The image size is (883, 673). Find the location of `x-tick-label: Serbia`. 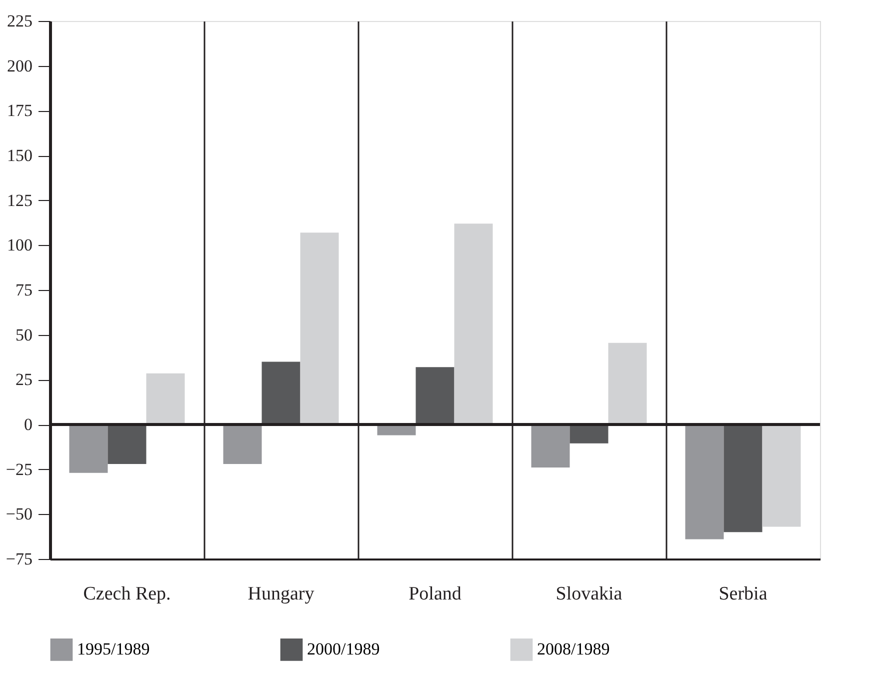

x-tick-label: Serbia is located at coordinates (743, 594).